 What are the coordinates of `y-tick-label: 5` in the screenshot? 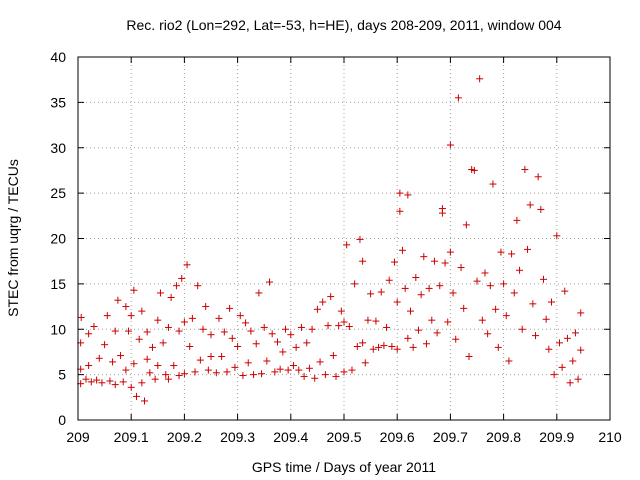 It's located at (62, 375).